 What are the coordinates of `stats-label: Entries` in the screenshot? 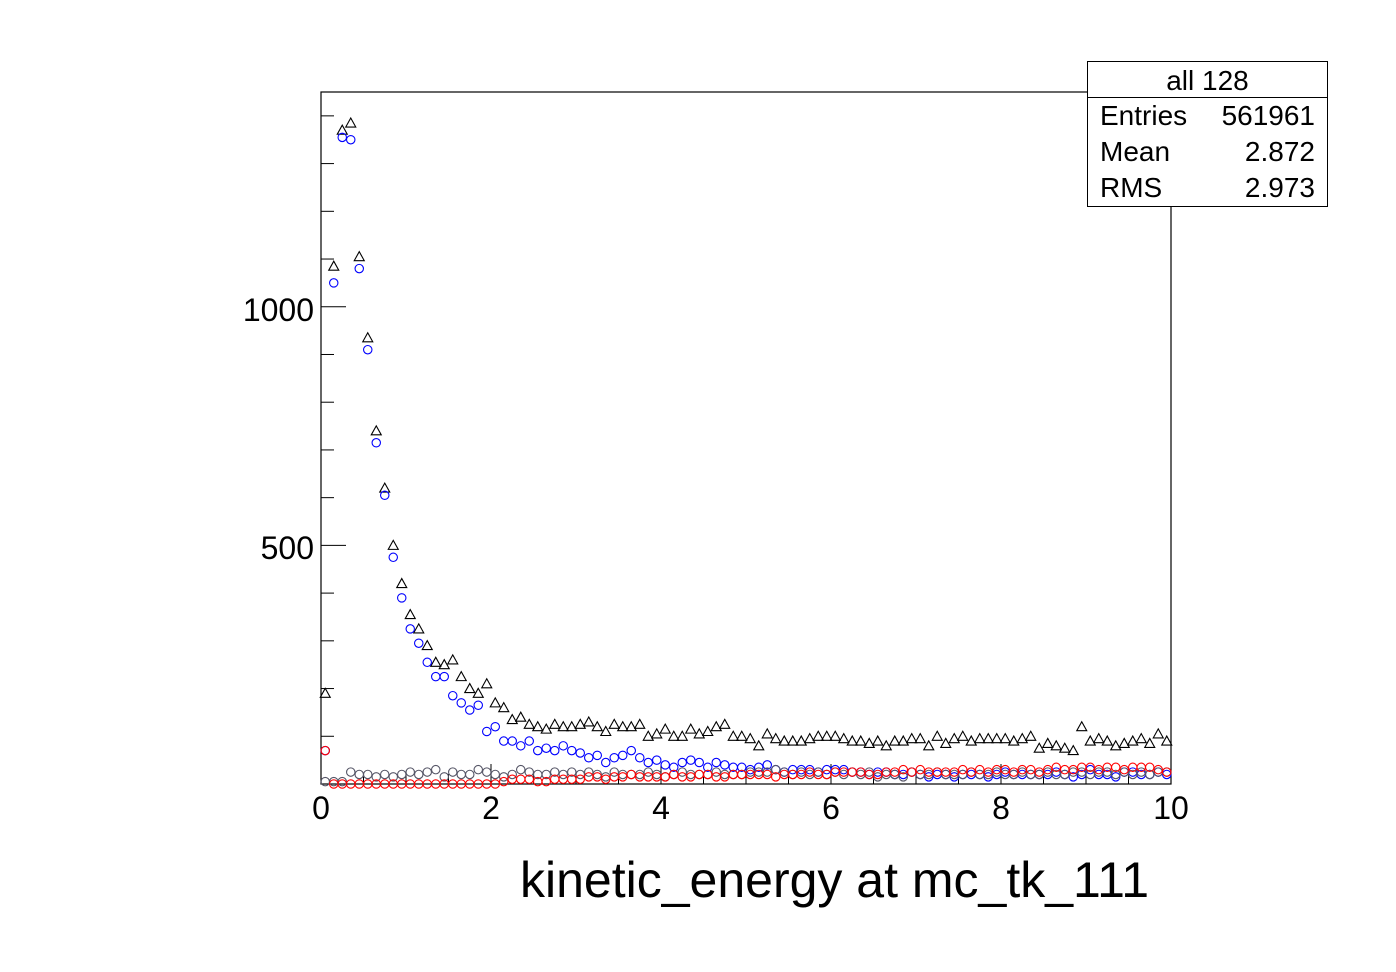 It's located at (1144, 115).